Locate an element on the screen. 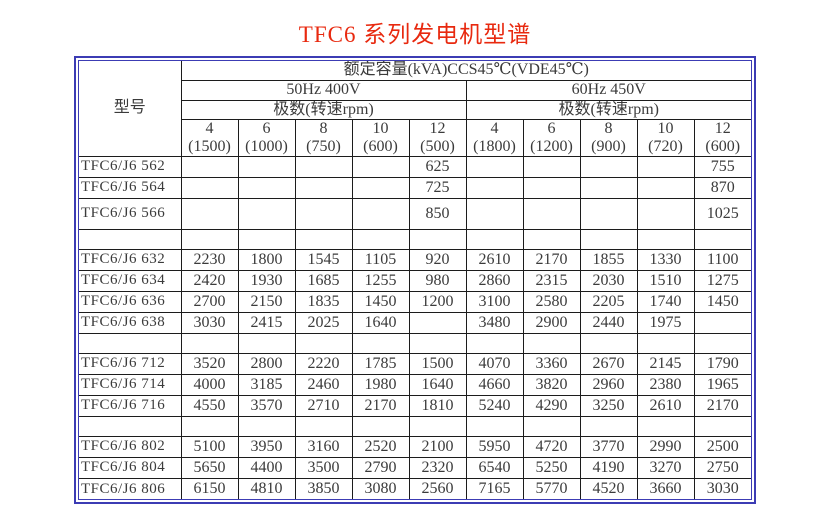 The height and width of the screenshot is (532, 830). value-cell: 6540 is located at coordinates (494, 467).